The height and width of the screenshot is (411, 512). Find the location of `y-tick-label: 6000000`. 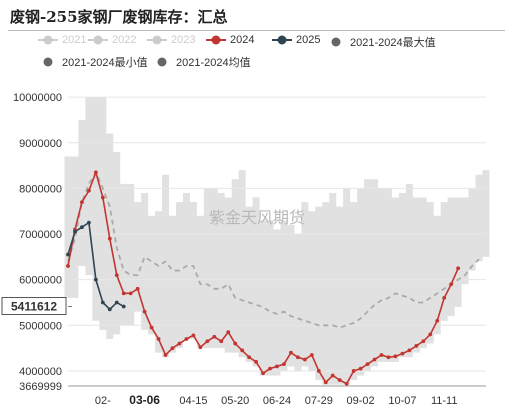

y-tick-label: 6000000 is located at coordinates (40, 281).